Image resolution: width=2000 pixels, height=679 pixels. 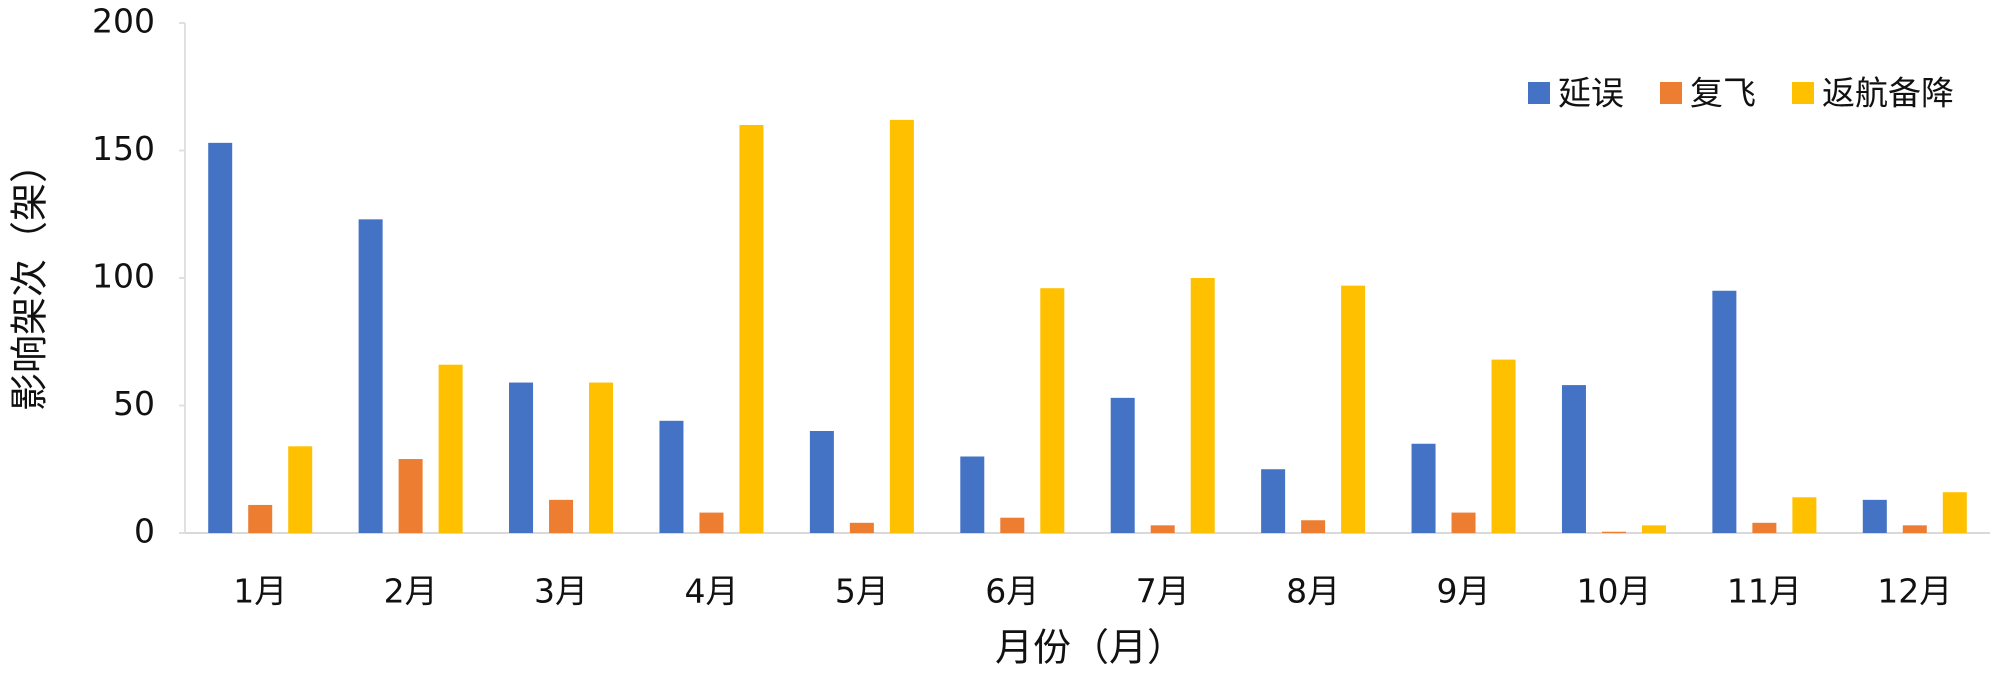 What do you see at coordinates (1313, 591) in the screenshot?
I see `x-tick-label: 8月` at bounding box center [1313, 591].